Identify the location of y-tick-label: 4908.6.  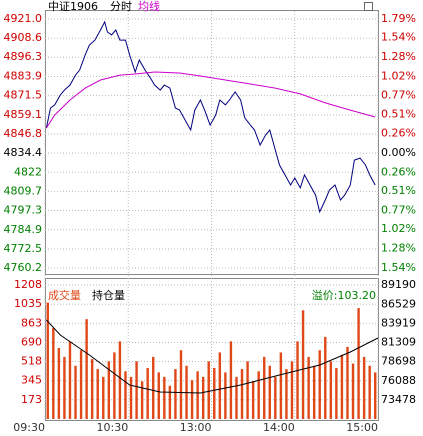
(23, 37).